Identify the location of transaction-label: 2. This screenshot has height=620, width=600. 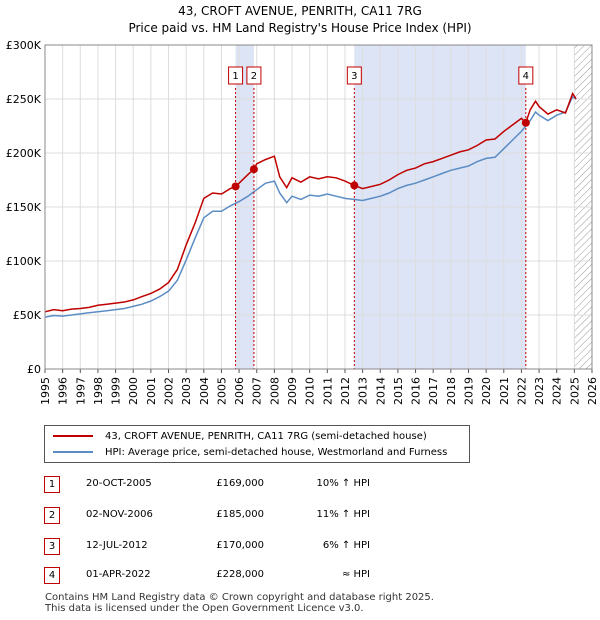
(254, 76).